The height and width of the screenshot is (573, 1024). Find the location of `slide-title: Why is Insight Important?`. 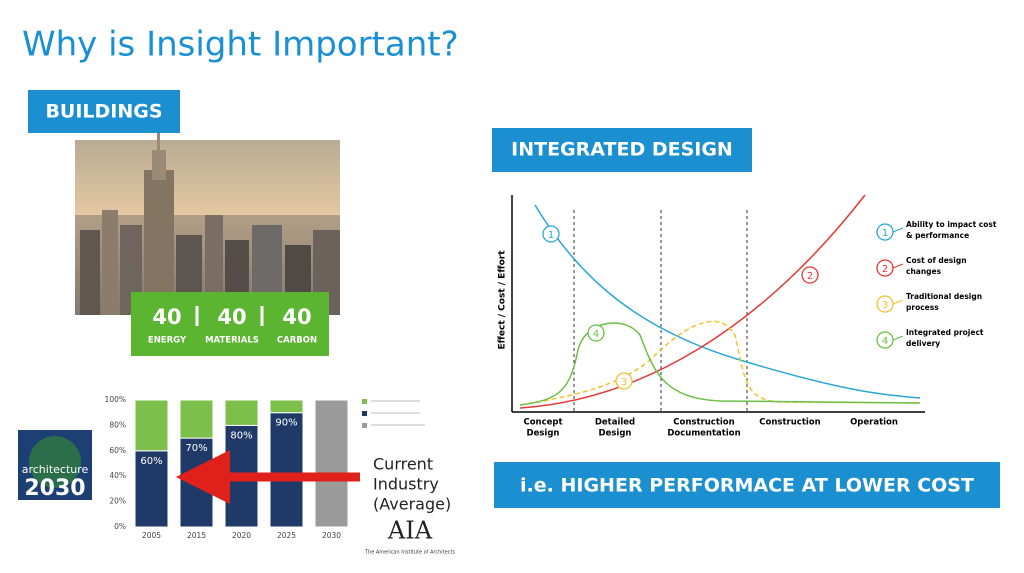

slide-title: Why is Insight Important? is located at coordinates (240, 45).